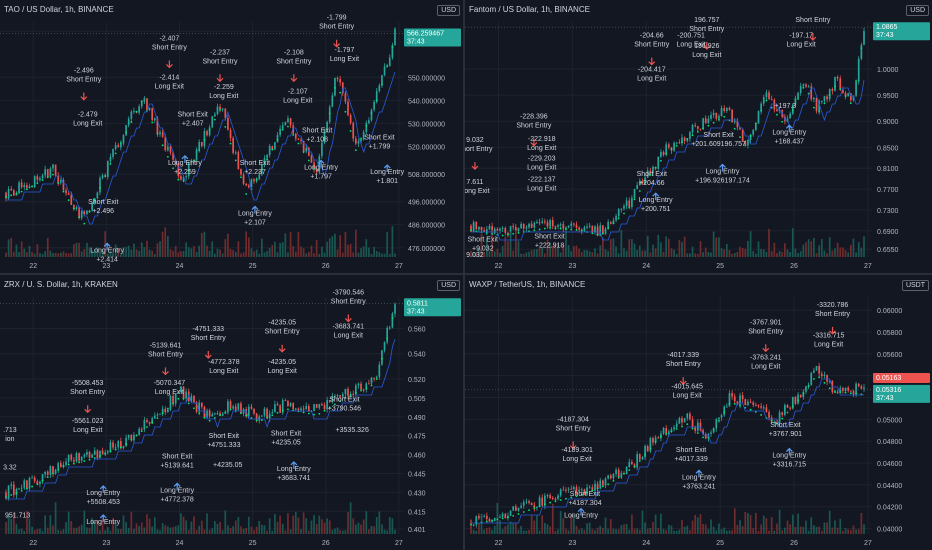 This screenshot has width=932, height=550. I want to click on trailing-stop-line, so click(667, 451).